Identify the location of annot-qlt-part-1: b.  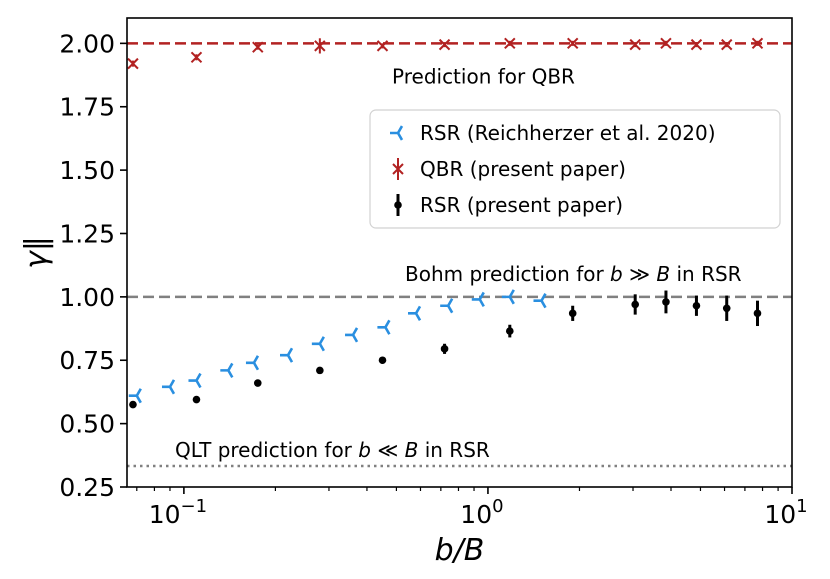
(364, 450).